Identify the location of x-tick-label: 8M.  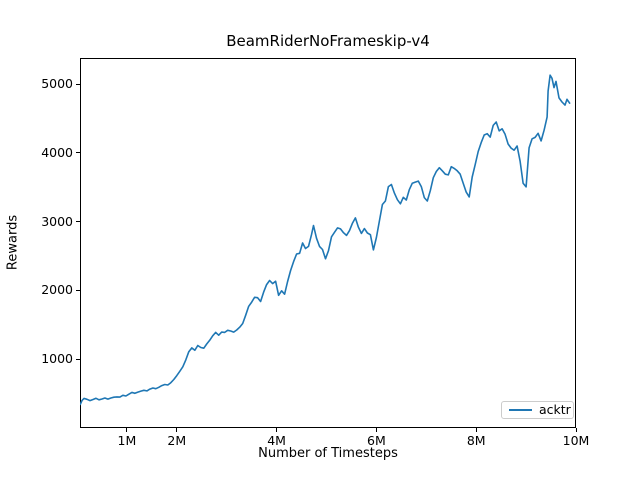
(476, 440).